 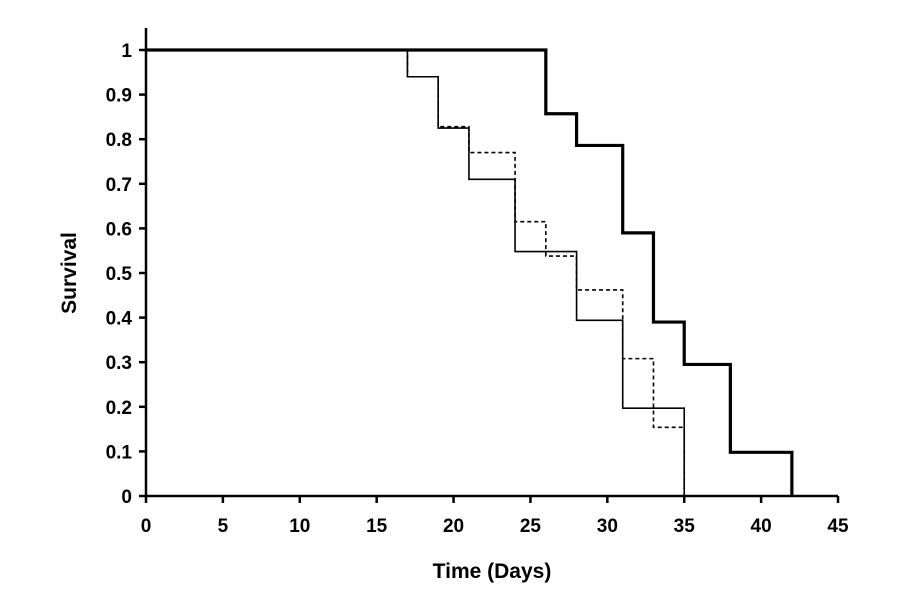 What do you see at coordinates (146, 526) in the screenshot?
I see `x-tick-label: 0` at bounding box center [146, 526].